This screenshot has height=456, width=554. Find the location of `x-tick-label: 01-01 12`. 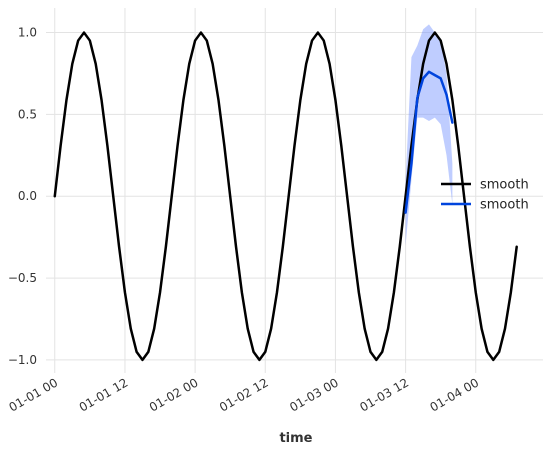

x-tick-label: 01-01 12 is located at coordinates (104, 394).